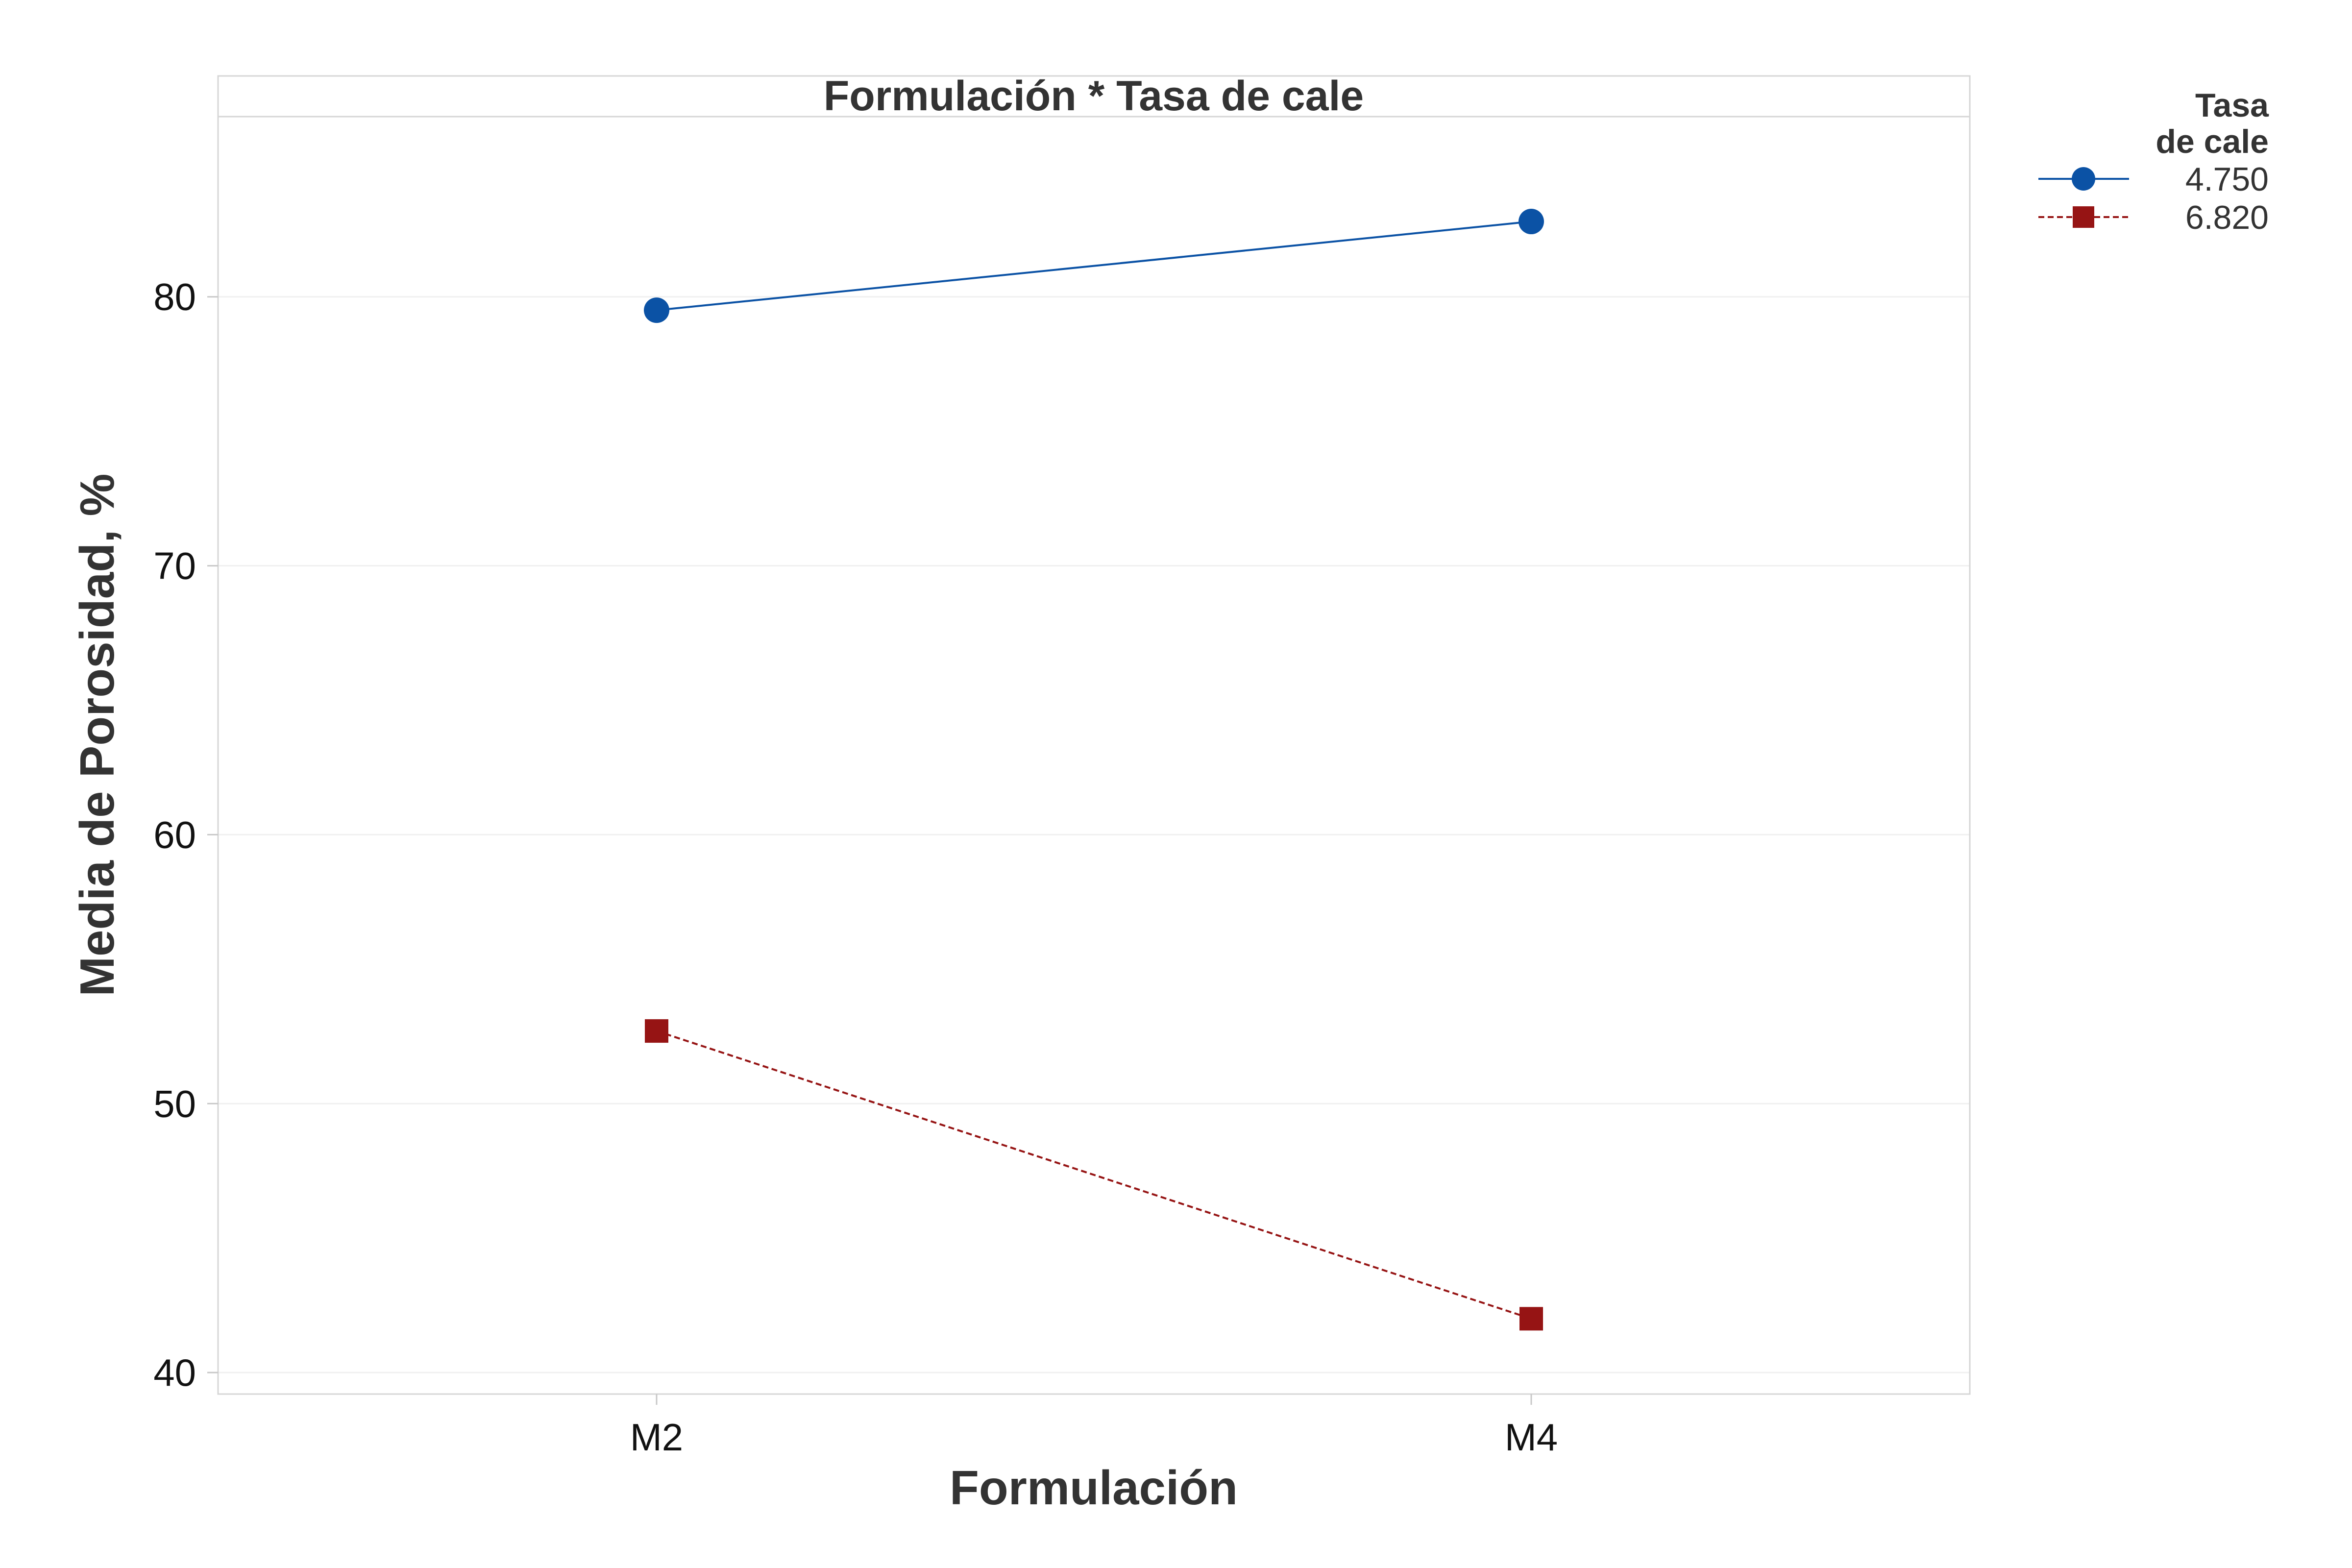  Describe the element at coordinates (1094, 1175) in the screenshot. I see `series-line-6.820` at that location.